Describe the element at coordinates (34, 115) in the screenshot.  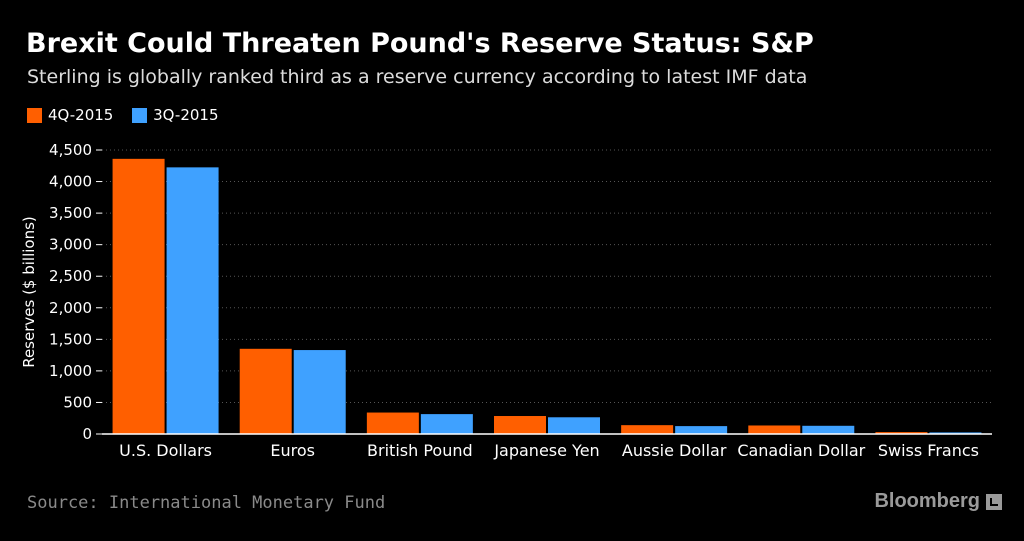
I see `legend-swatch-4q-2015` at that location.